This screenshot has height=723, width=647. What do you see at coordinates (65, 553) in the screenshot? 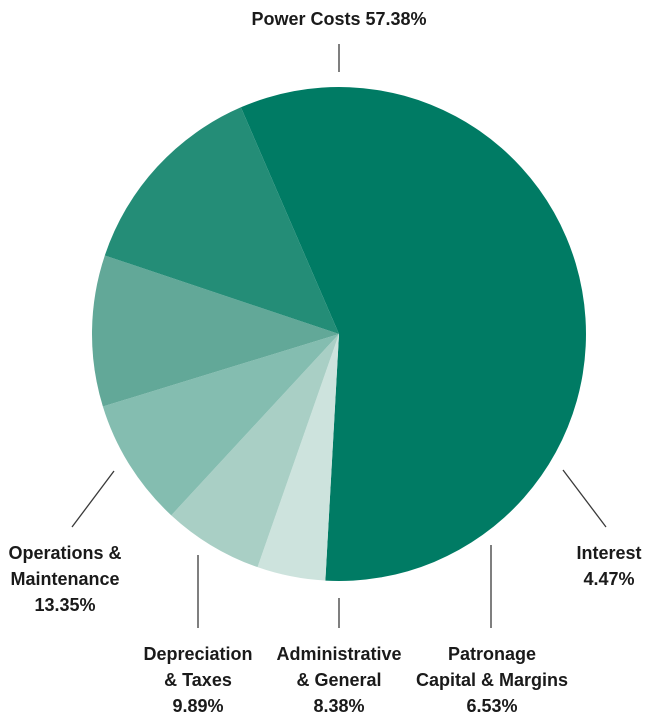
I see `label-operations-line-1: Operations &` at bounding box center [65, 553].